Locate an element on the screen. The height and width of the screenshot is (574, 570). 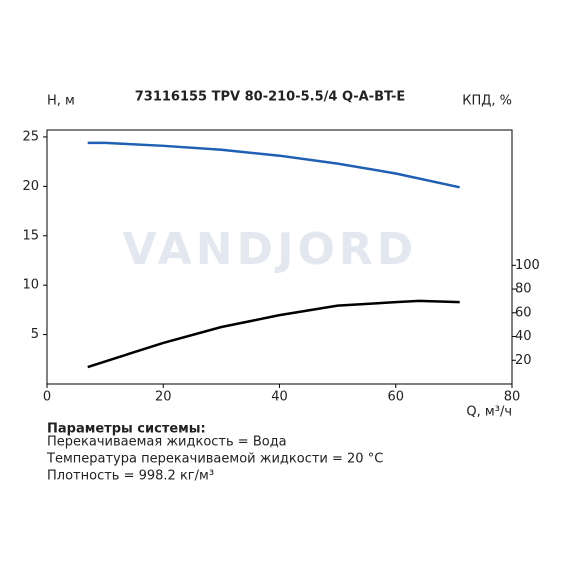
y-tick-label: 5 is located at coordinates (35, 334).